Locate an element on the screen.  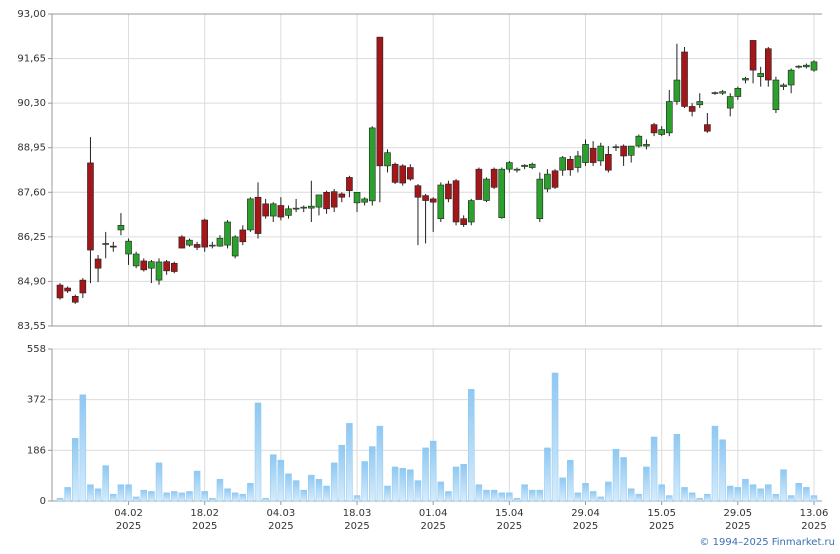
y-tick-label: 88,95 is located at coordinates (31, 148).